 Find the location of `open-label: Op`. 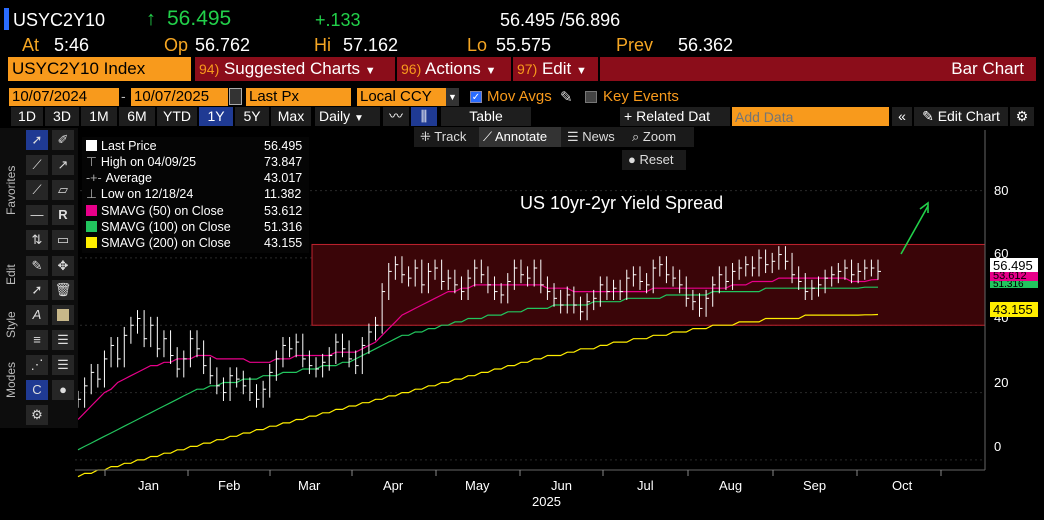

open-label: Op is located at coordinates (176, 45).